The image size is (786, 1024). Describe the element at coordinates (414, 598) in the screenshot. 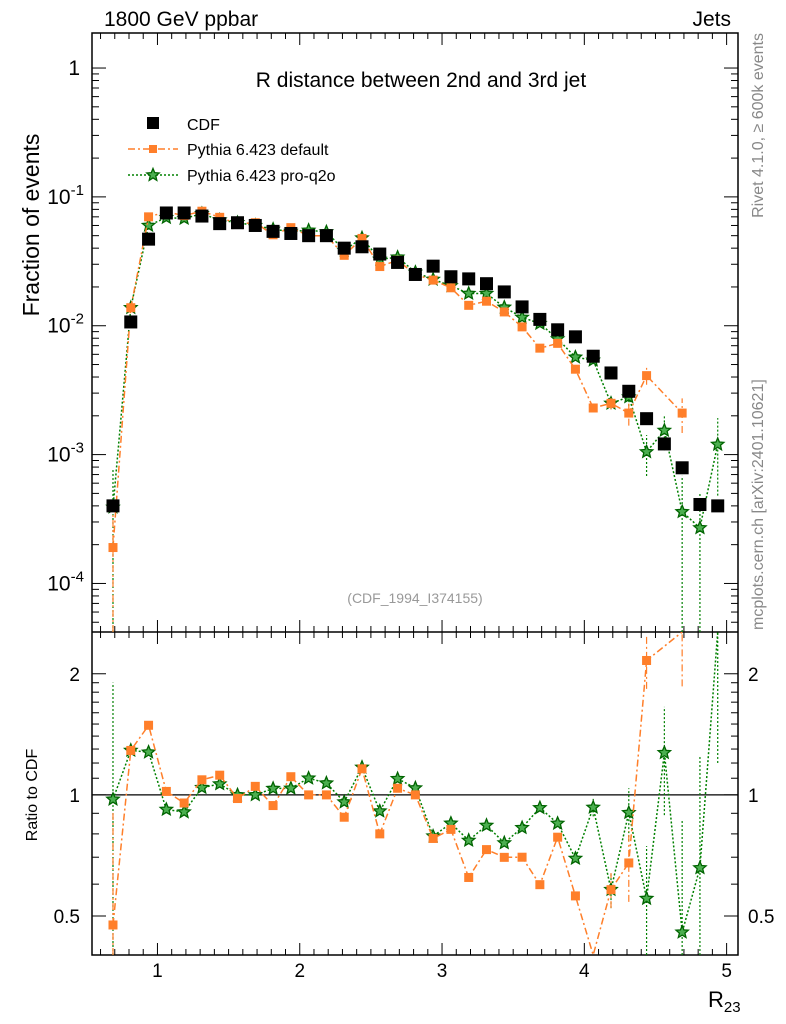

I see `analysis-id: (CDF_1994_I374155)` at that location.